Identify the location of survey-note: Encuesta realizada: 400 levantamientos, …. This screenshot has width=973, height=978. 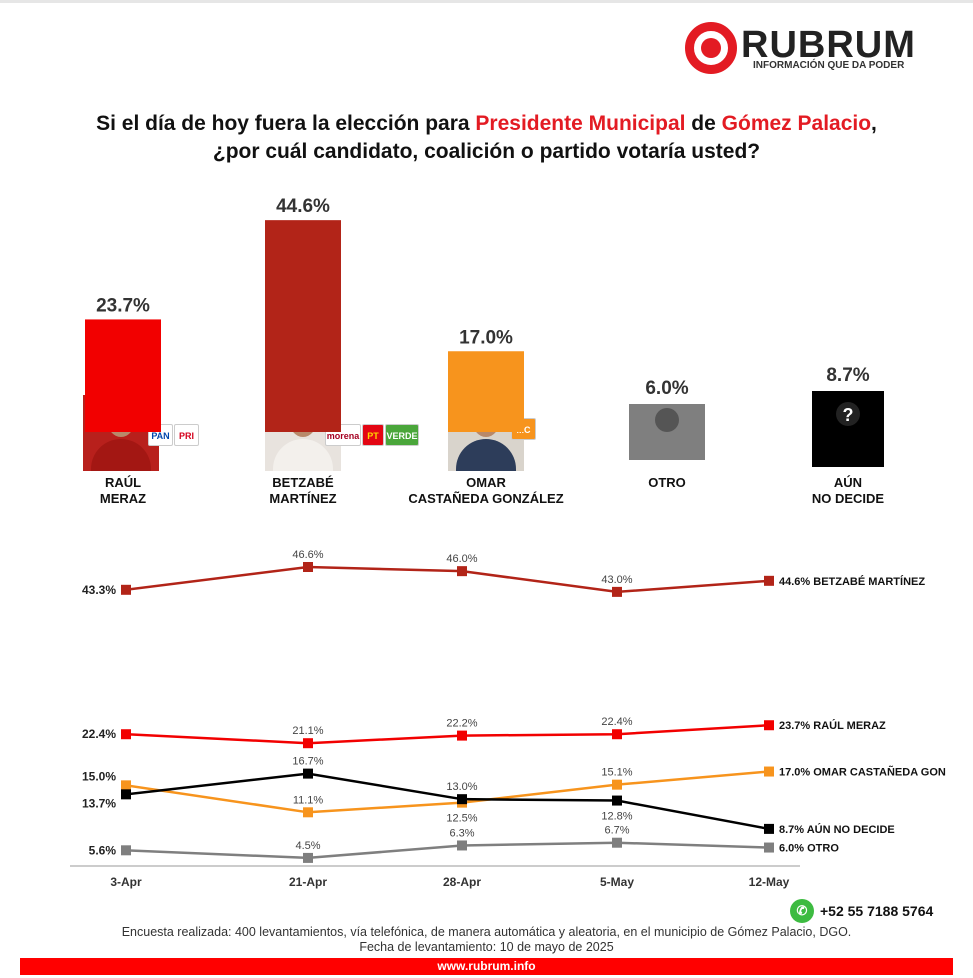
(486, 932).